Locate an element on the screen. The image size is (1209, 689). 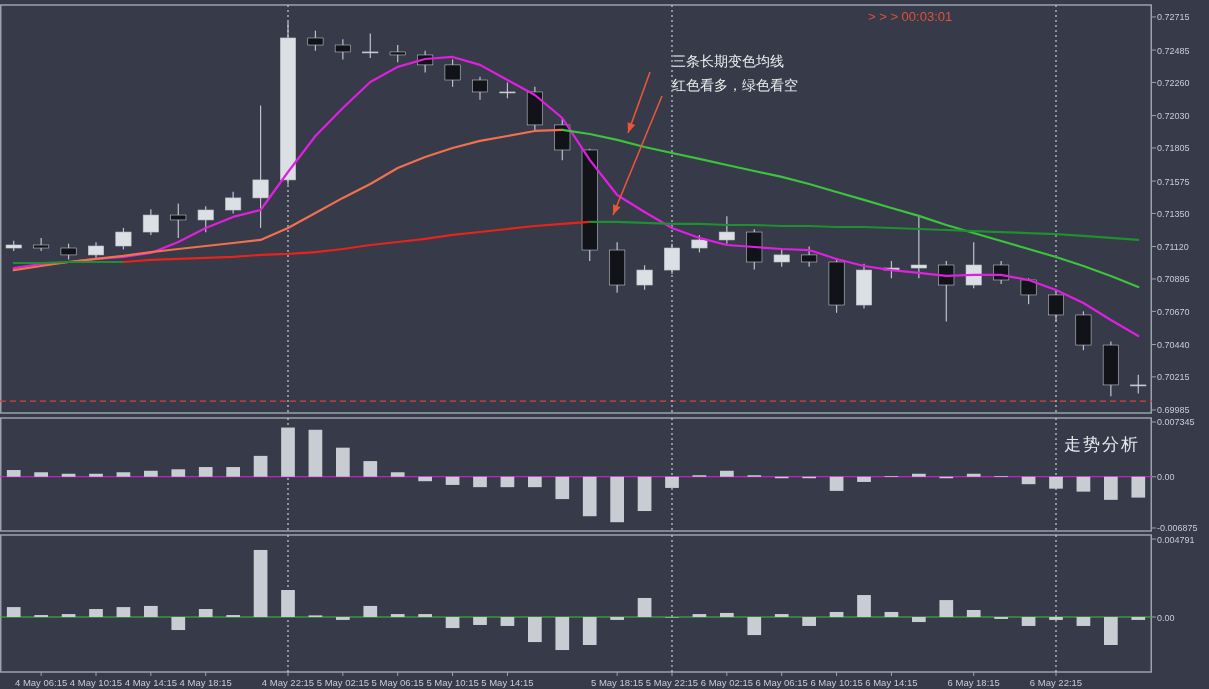
y-tick-label: 0.004791 is located at coordinates (1176, 539).